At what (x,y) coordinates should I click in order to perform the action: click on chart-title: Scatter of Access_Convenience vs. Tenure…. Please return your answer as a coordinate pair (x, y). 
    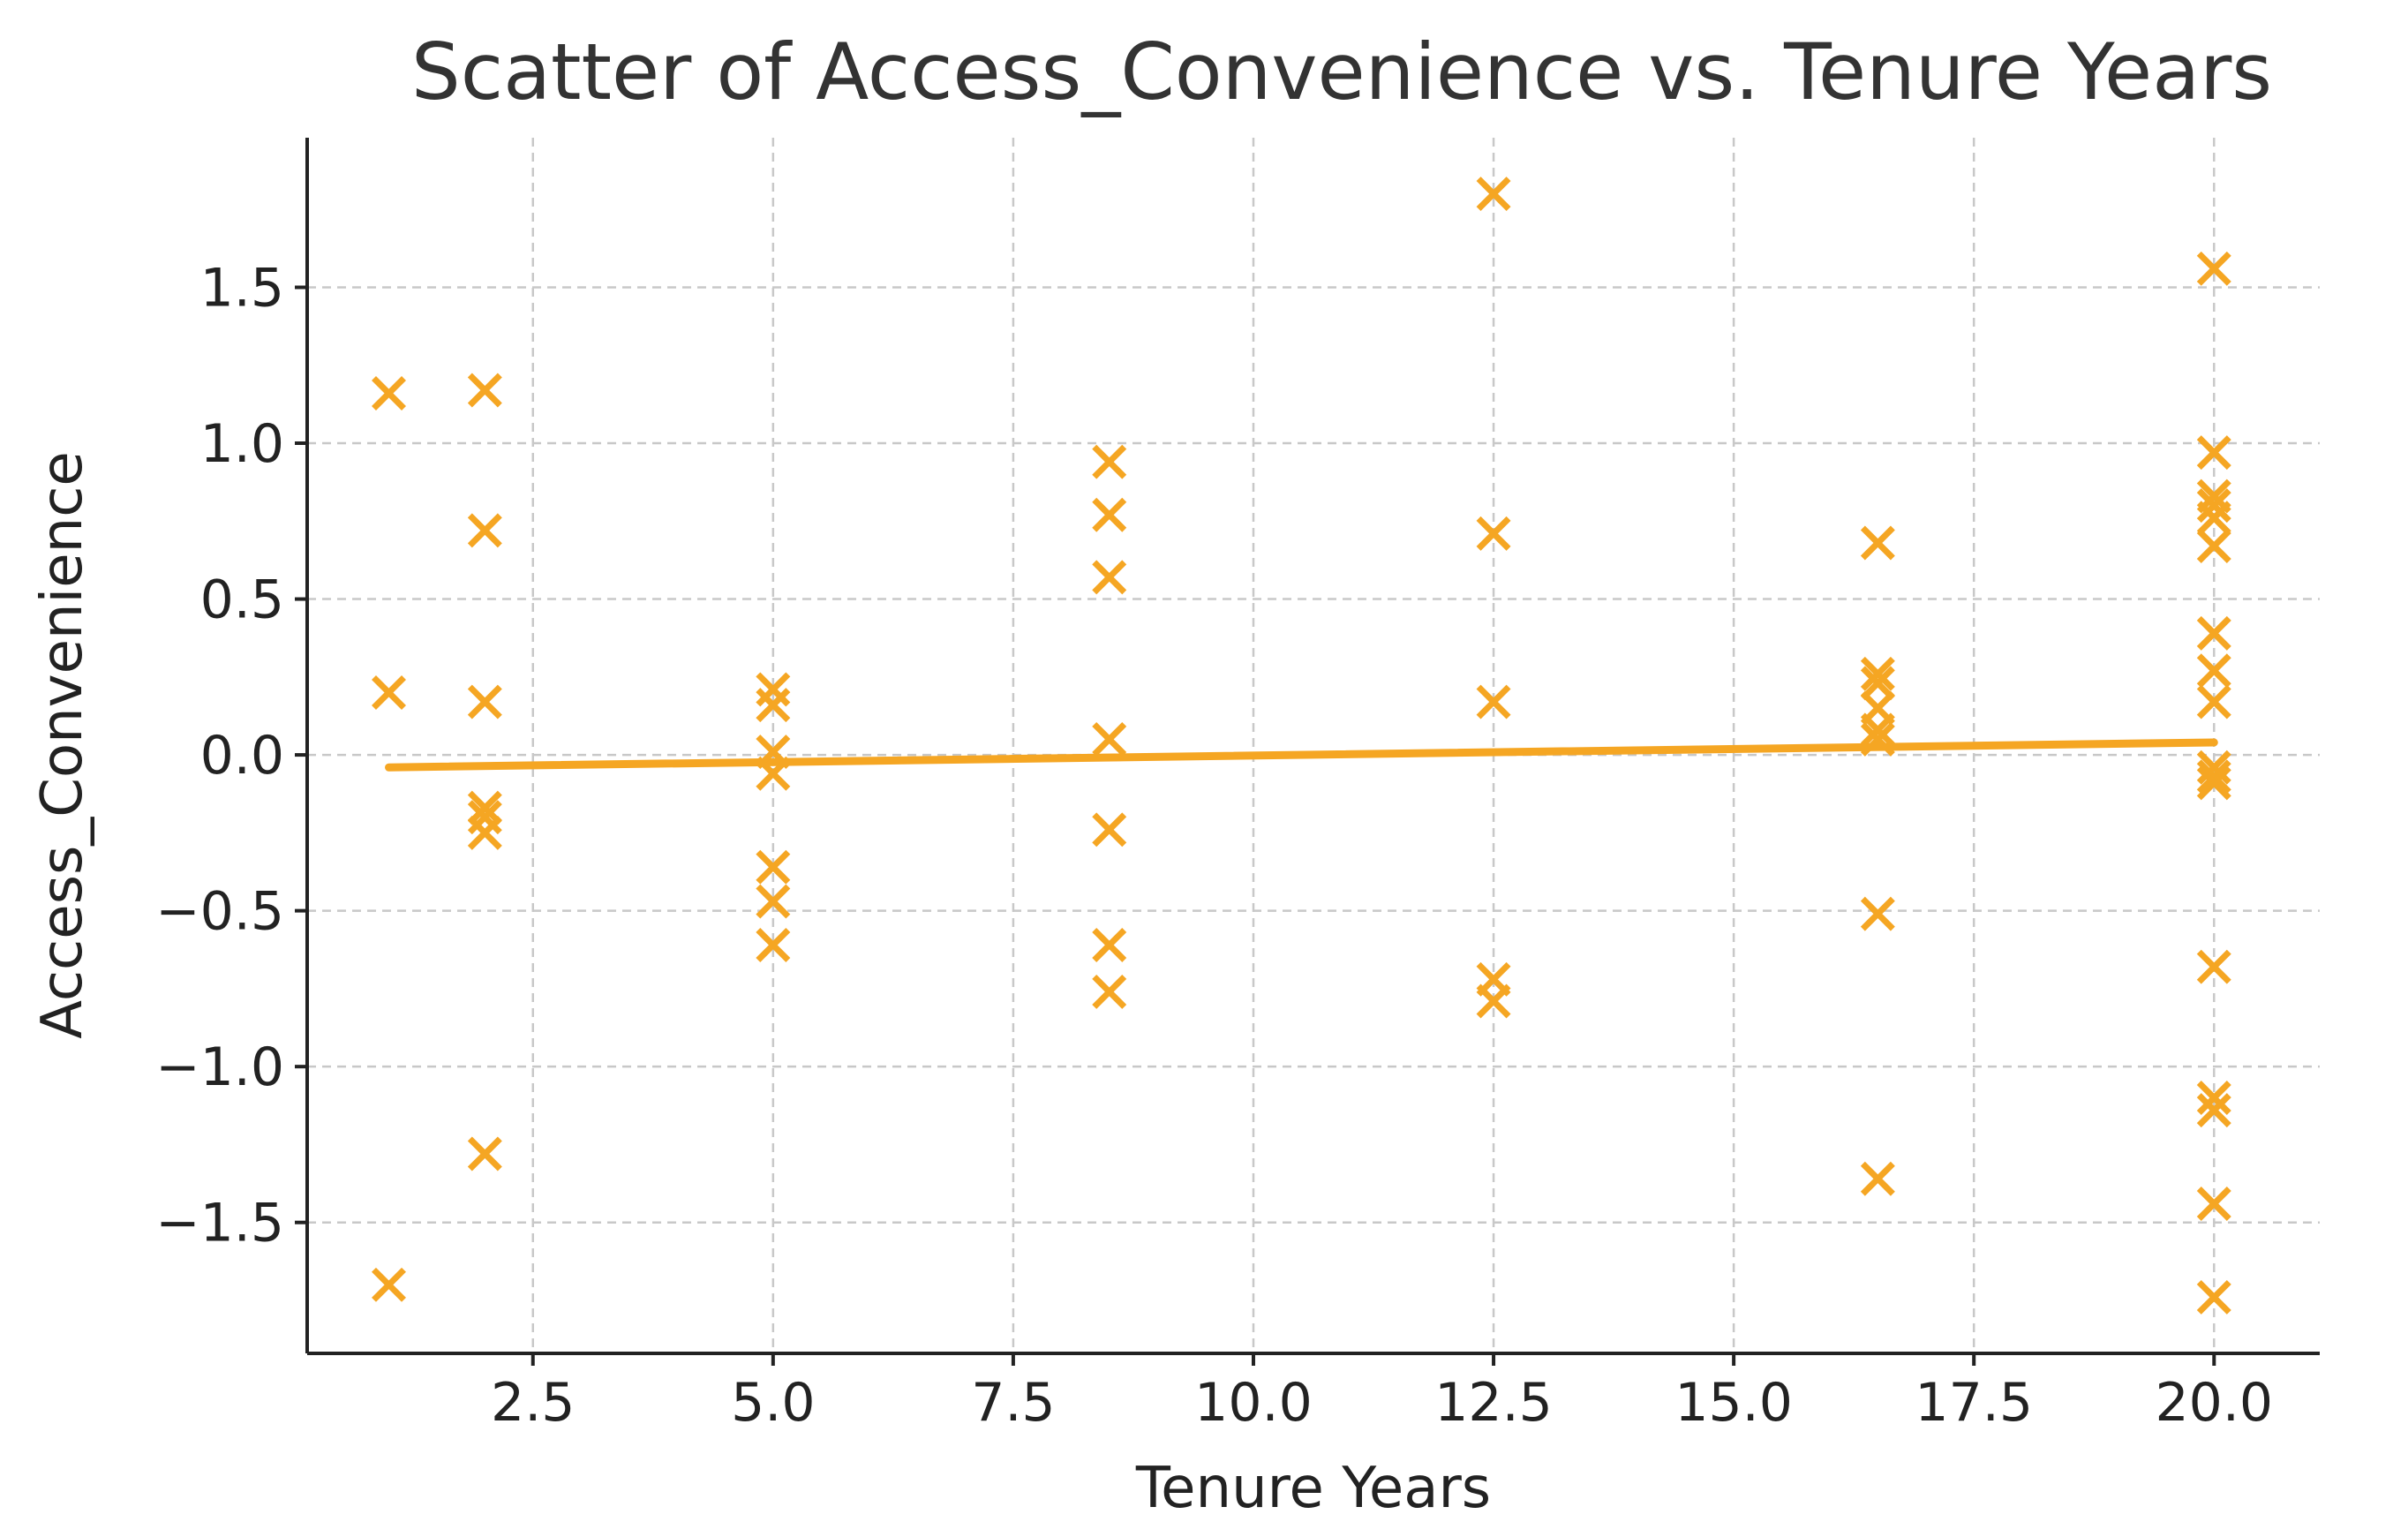
    Looking at the image, I should click on (1341, 71).